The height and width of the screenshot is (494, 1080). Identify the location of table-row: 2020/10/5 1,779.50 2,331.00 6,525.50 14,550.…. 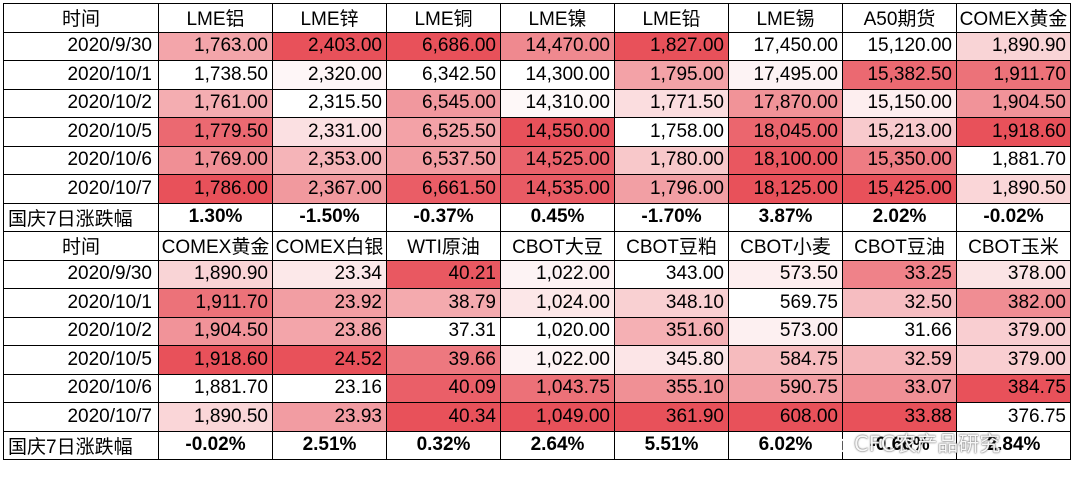
(537, 132).